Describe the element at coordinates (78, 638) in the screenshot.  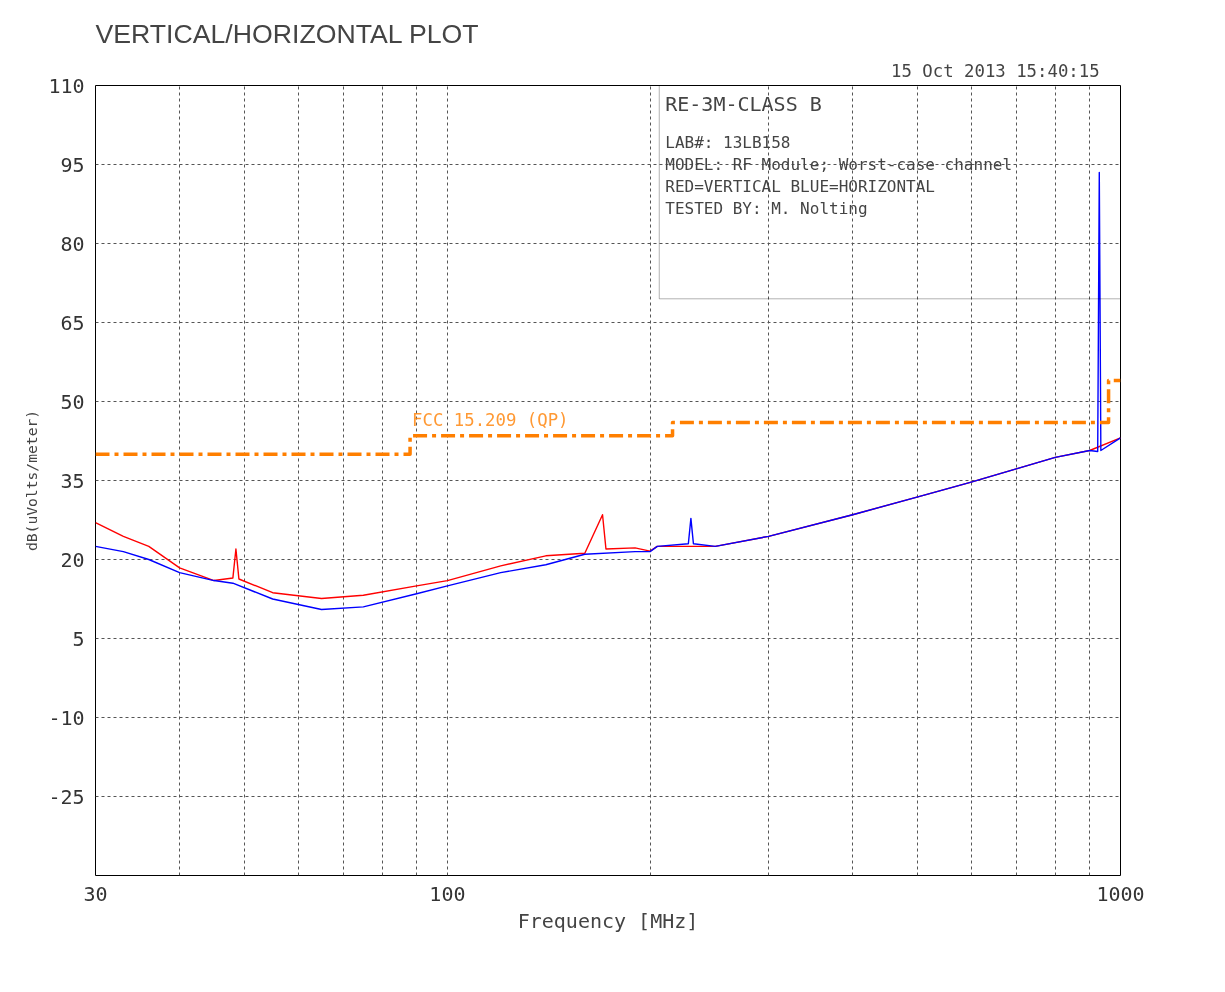
I see `y-tick-label: 5` at that location.